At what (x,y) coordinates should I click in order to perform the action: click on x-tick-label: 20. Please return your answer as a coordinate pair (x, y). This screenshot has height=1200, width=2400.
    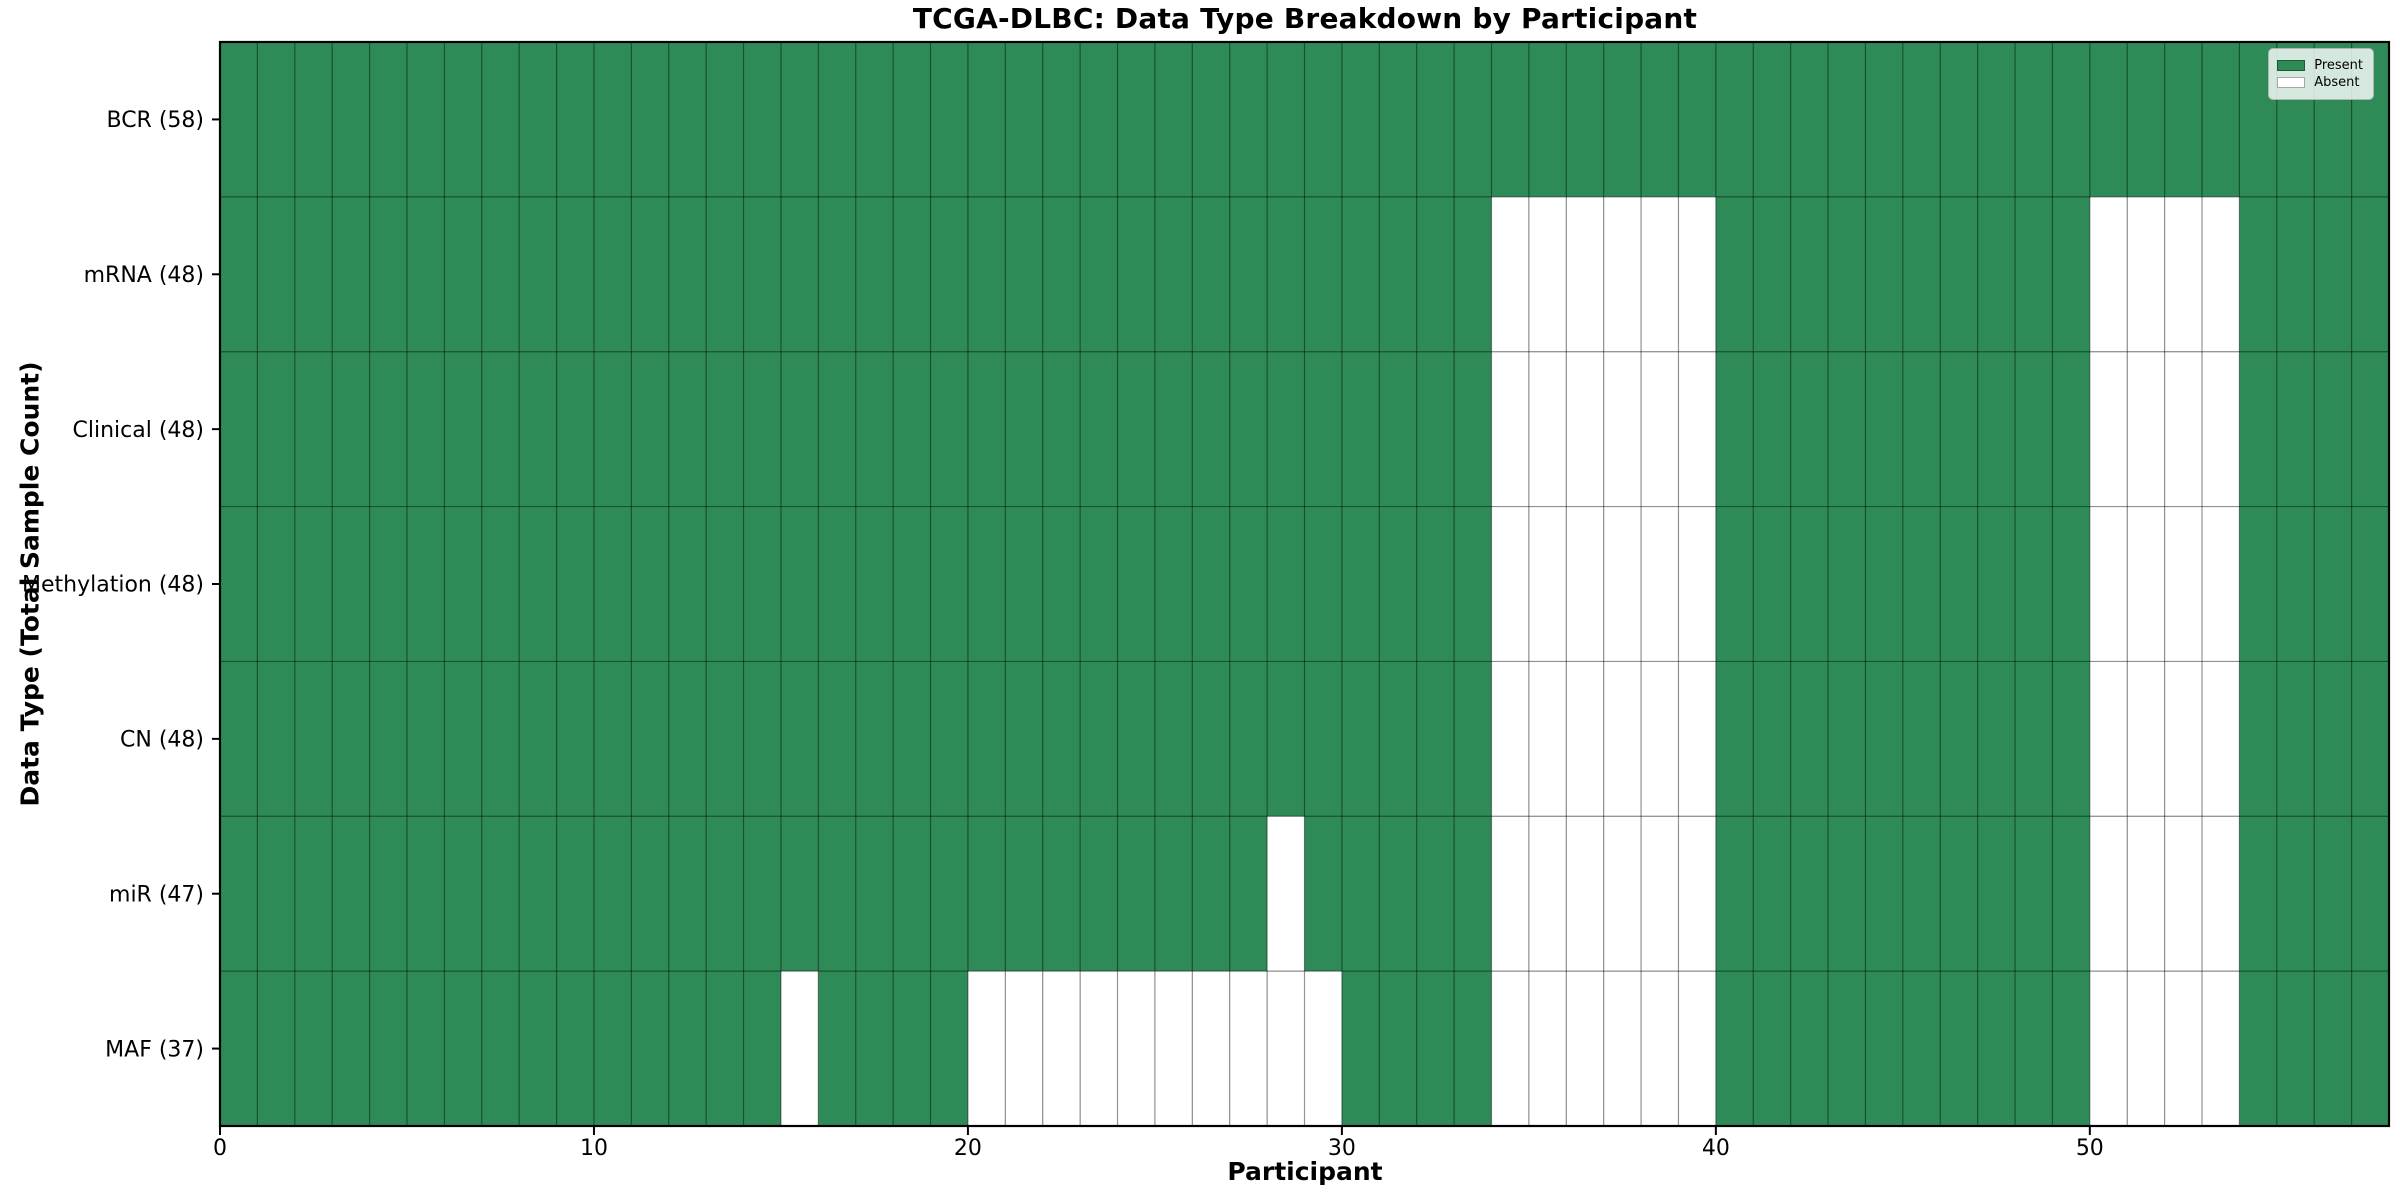
    Looking at the image, I should click on (968, 1148).